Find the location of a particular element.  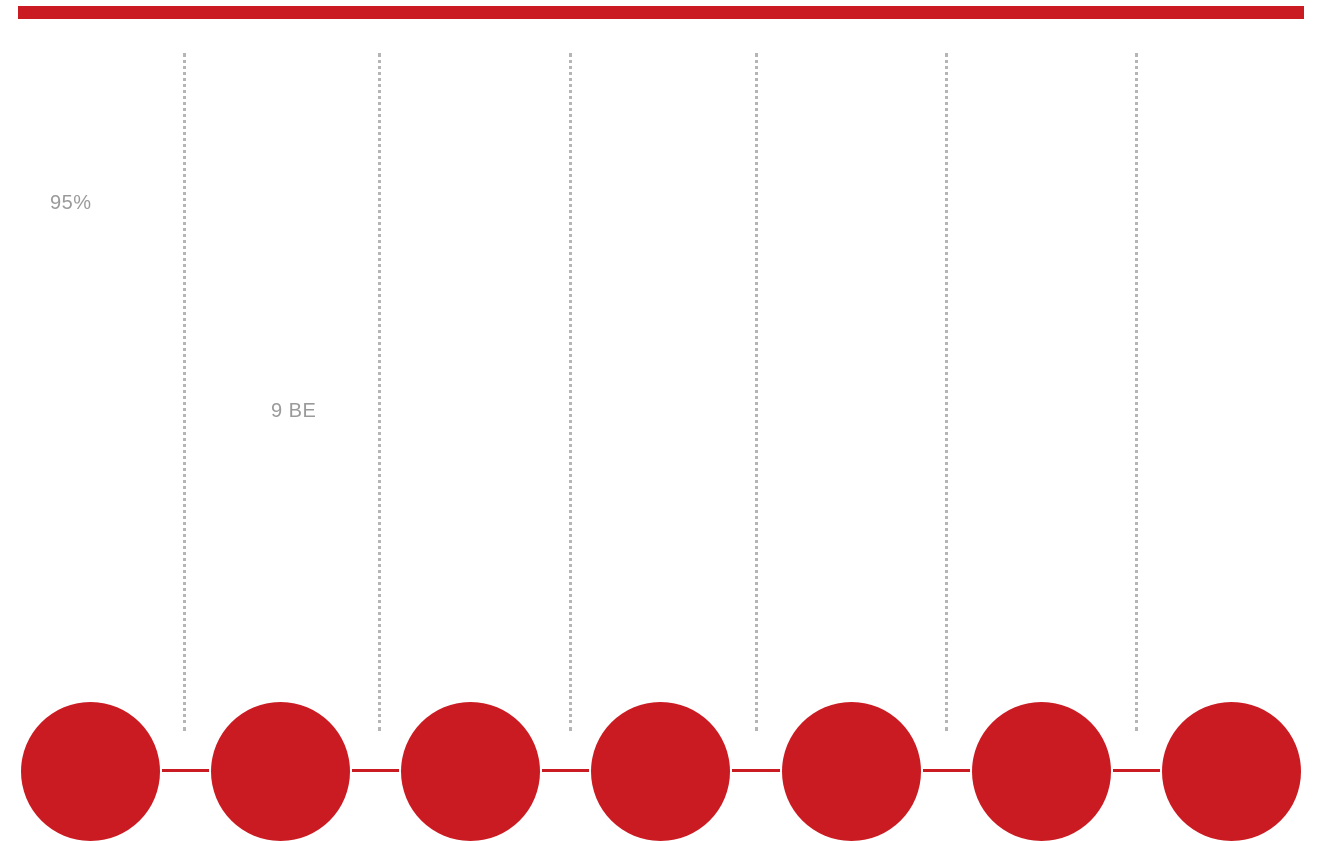

step-value-label: 9 BE is located at coordinates (294, 411).